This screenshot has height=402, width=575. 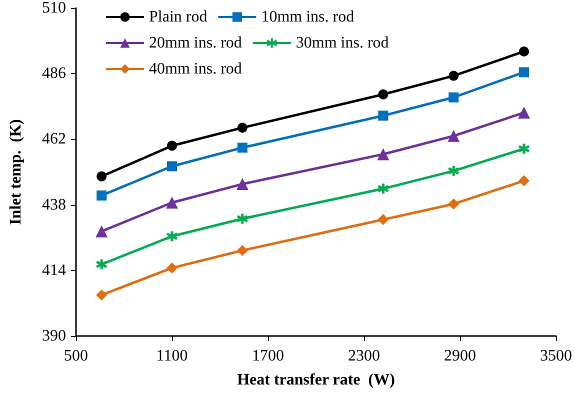 I want to click on x-tick-label: 500, so click(x=76, y=356).